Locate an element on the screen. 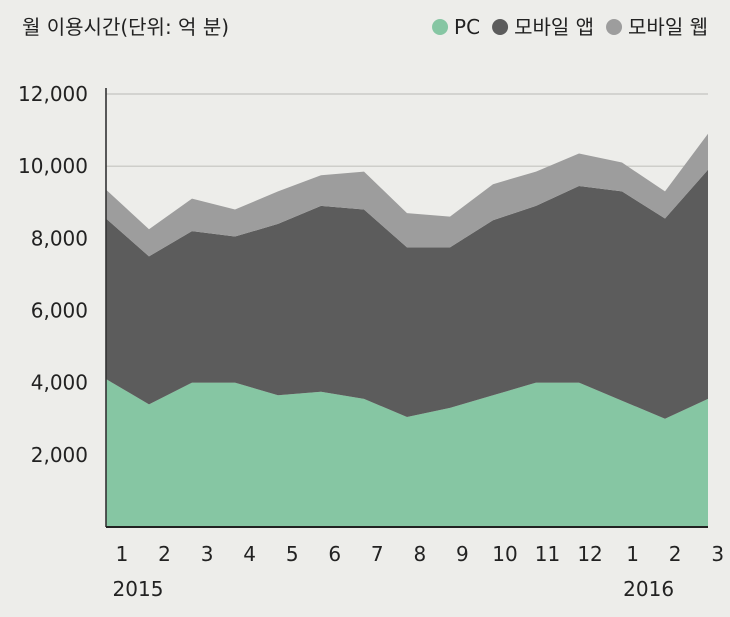  x-tick-label: 8 is located at coordinates (419, 554).